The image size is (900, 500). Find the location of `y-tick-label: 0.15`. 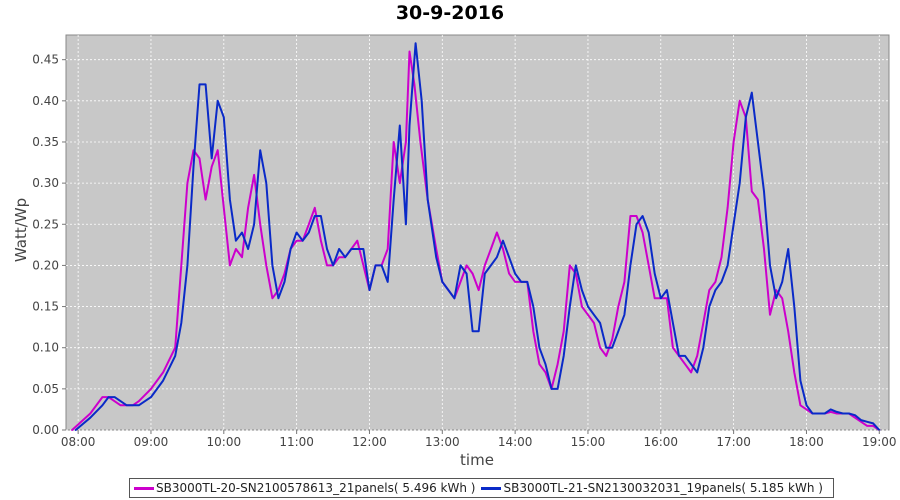

y-tick-label: 0.15 is located at coordinates (45, 307).